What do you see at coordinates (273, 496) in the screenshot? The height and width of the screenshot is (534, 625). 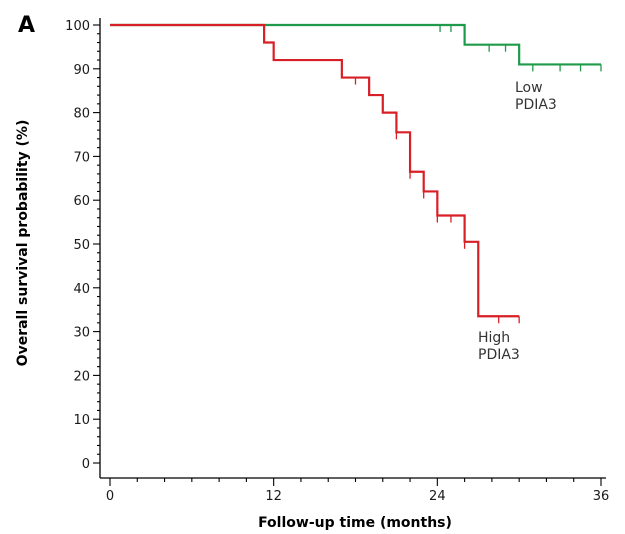 I see `x-tick-label: 12` at bounding box center [273, 496].